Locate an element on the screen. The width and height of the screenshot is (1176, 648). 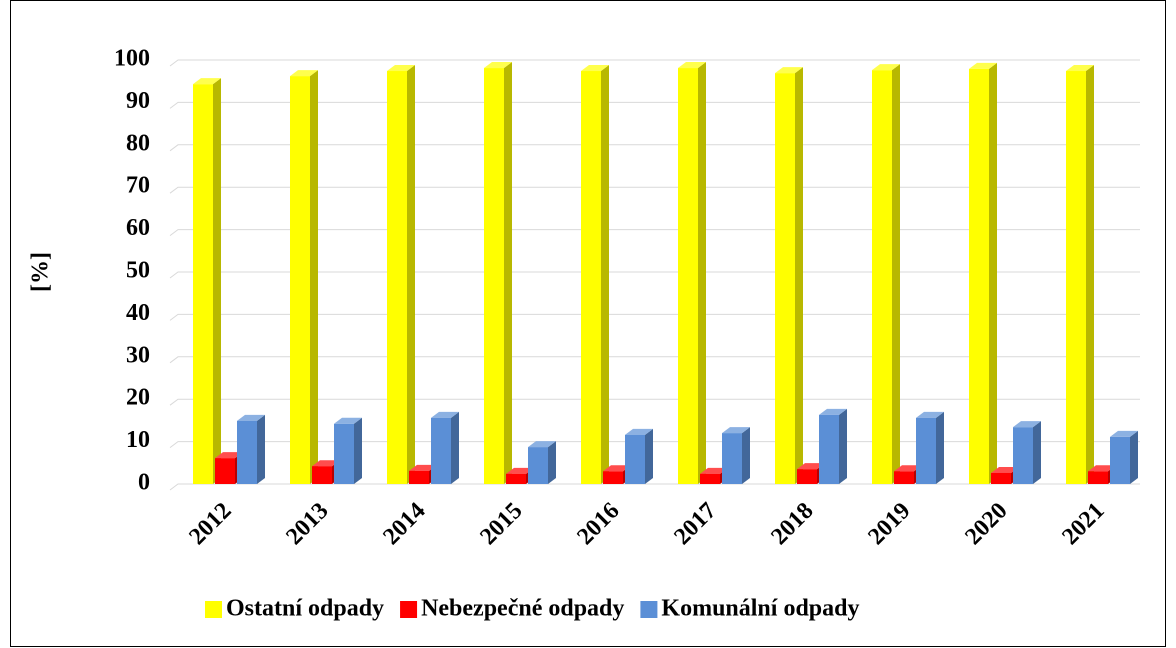
y-tick-label: 30 is located at coordinates (138, 355).